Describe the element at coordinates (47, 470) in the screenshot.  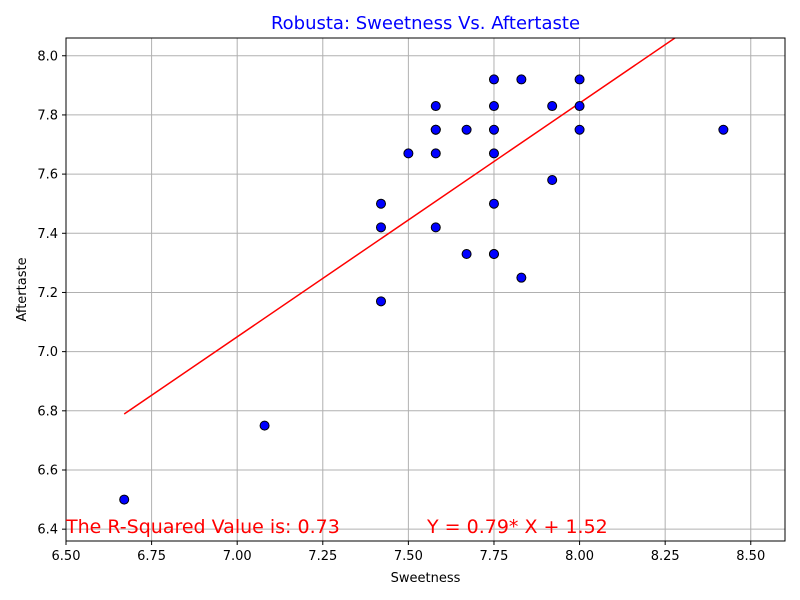
I see `y-tick-label: 6.6` at that location.